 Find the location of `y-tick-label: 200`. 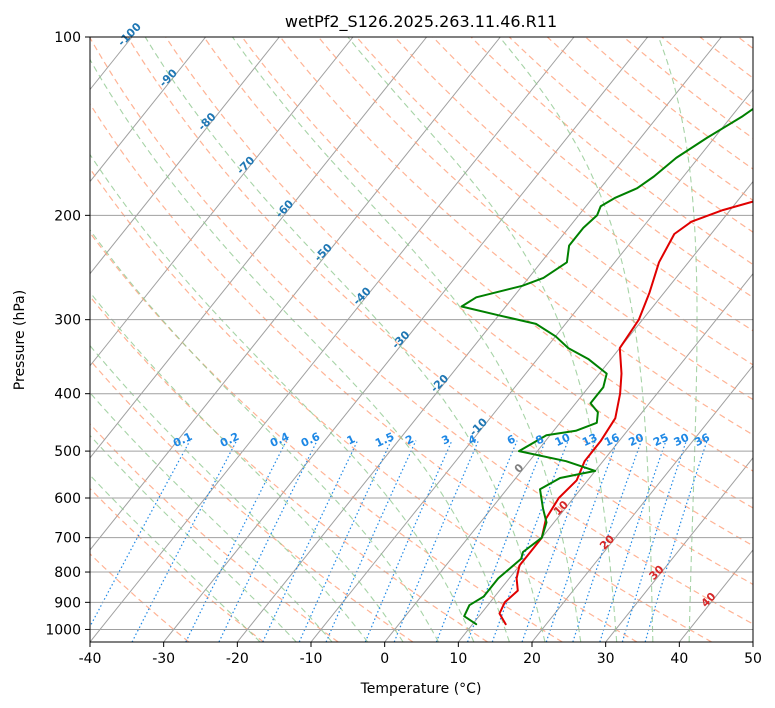

y-tick-label: 200 is located at coordinates (67, 216).